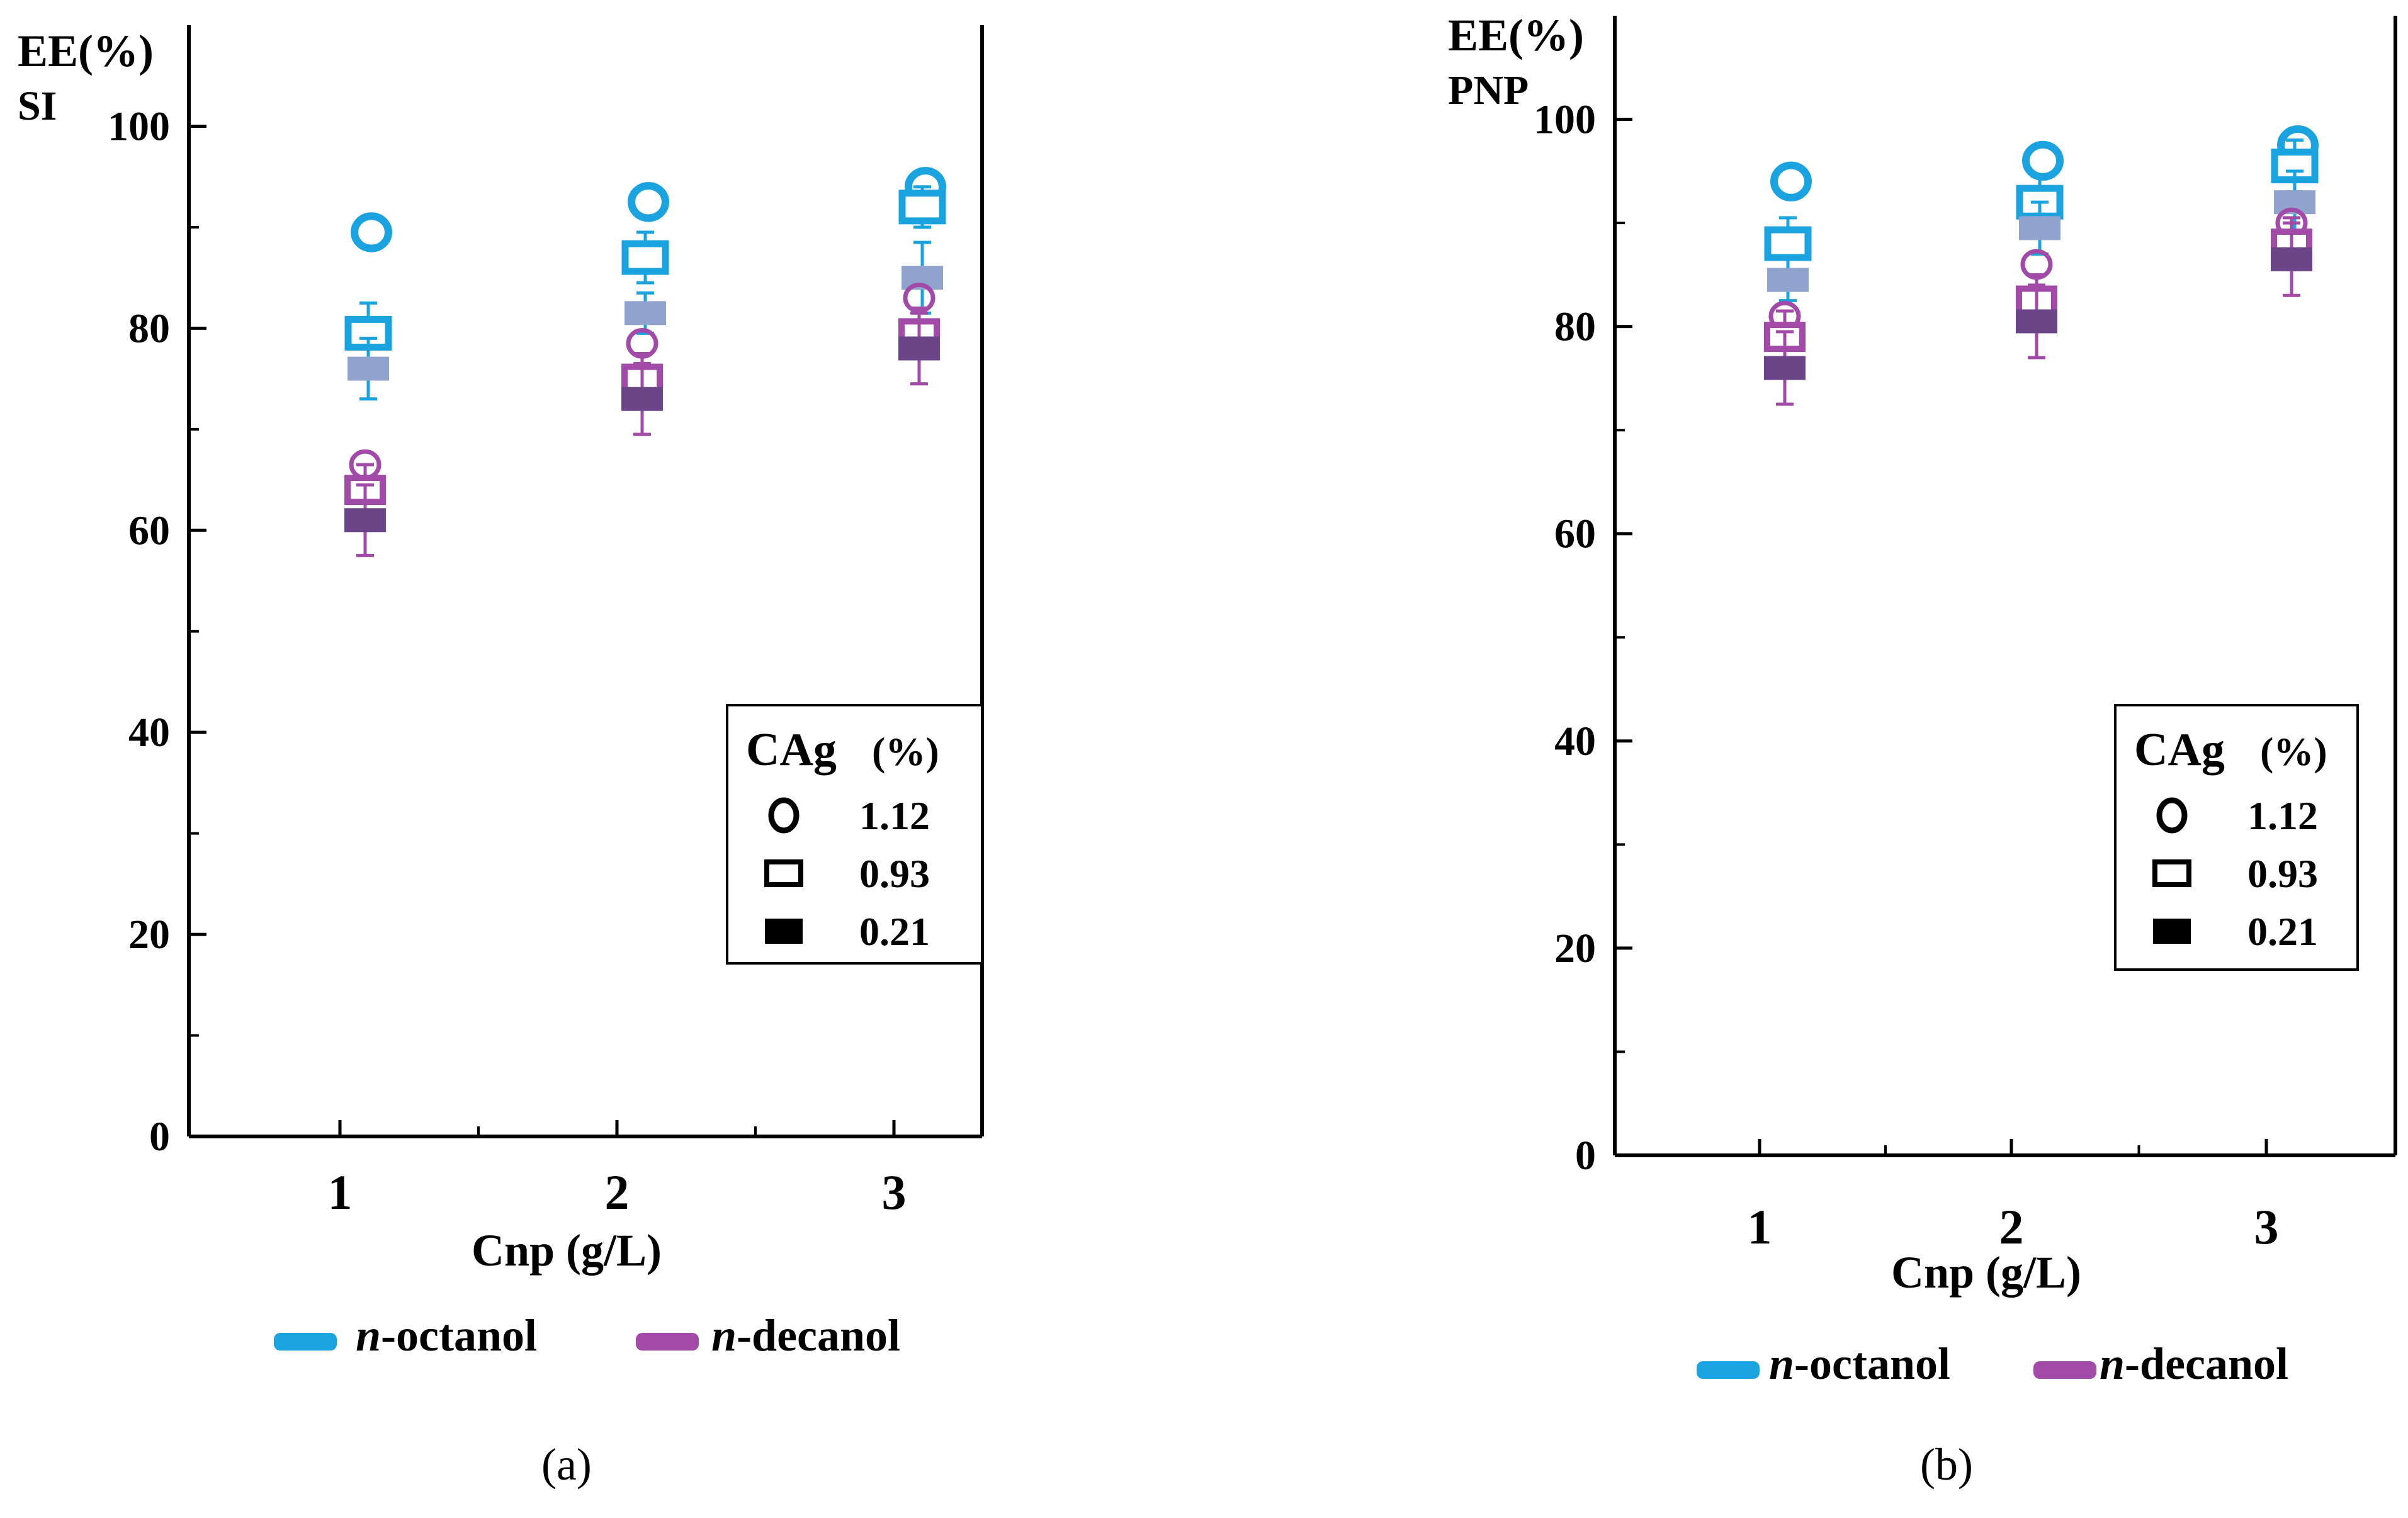 The image size is (2408, 1518). Describe the element at coordinates (1947, 1464) in the screenshot. I see `panel-label: (b)` at that location.